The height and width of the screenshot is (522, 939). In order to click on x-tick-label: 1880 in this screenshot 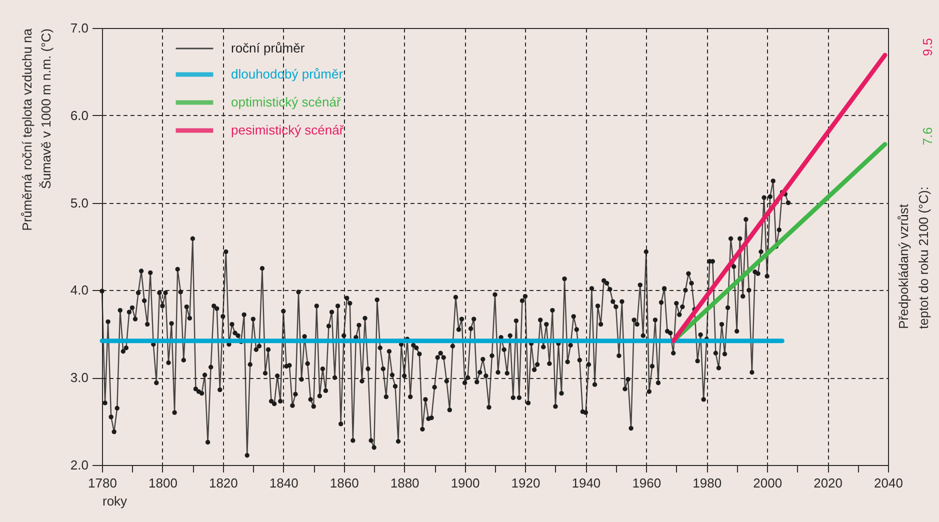, I will do `click(405, 483)`.